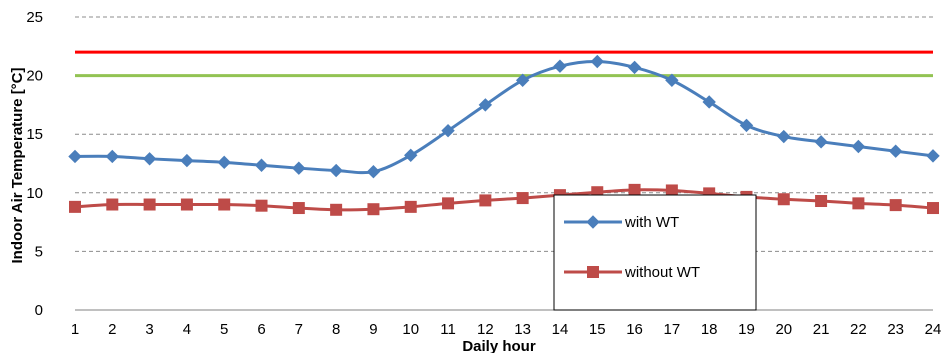 Image resolution: width=946 pixels, height=353 pixels. Describe the element at coordinates (34, 164) in the screenshot. I see `y-tick-labels: 0 5 10 15 20 25` at that location.